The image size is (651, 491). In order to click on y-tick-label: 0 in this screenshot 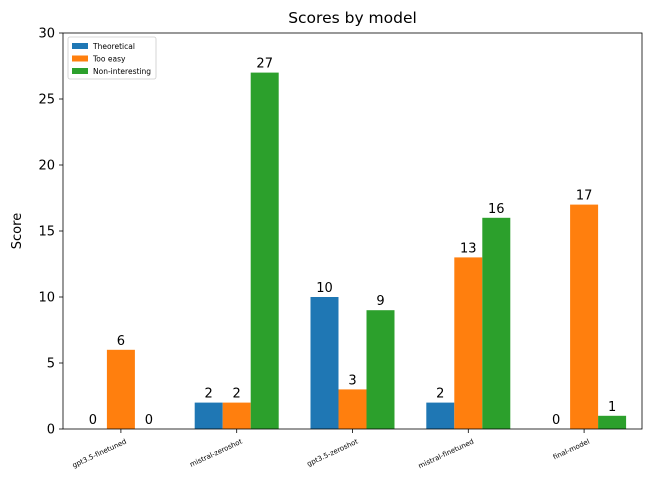, I will do `click(51, 430)`.